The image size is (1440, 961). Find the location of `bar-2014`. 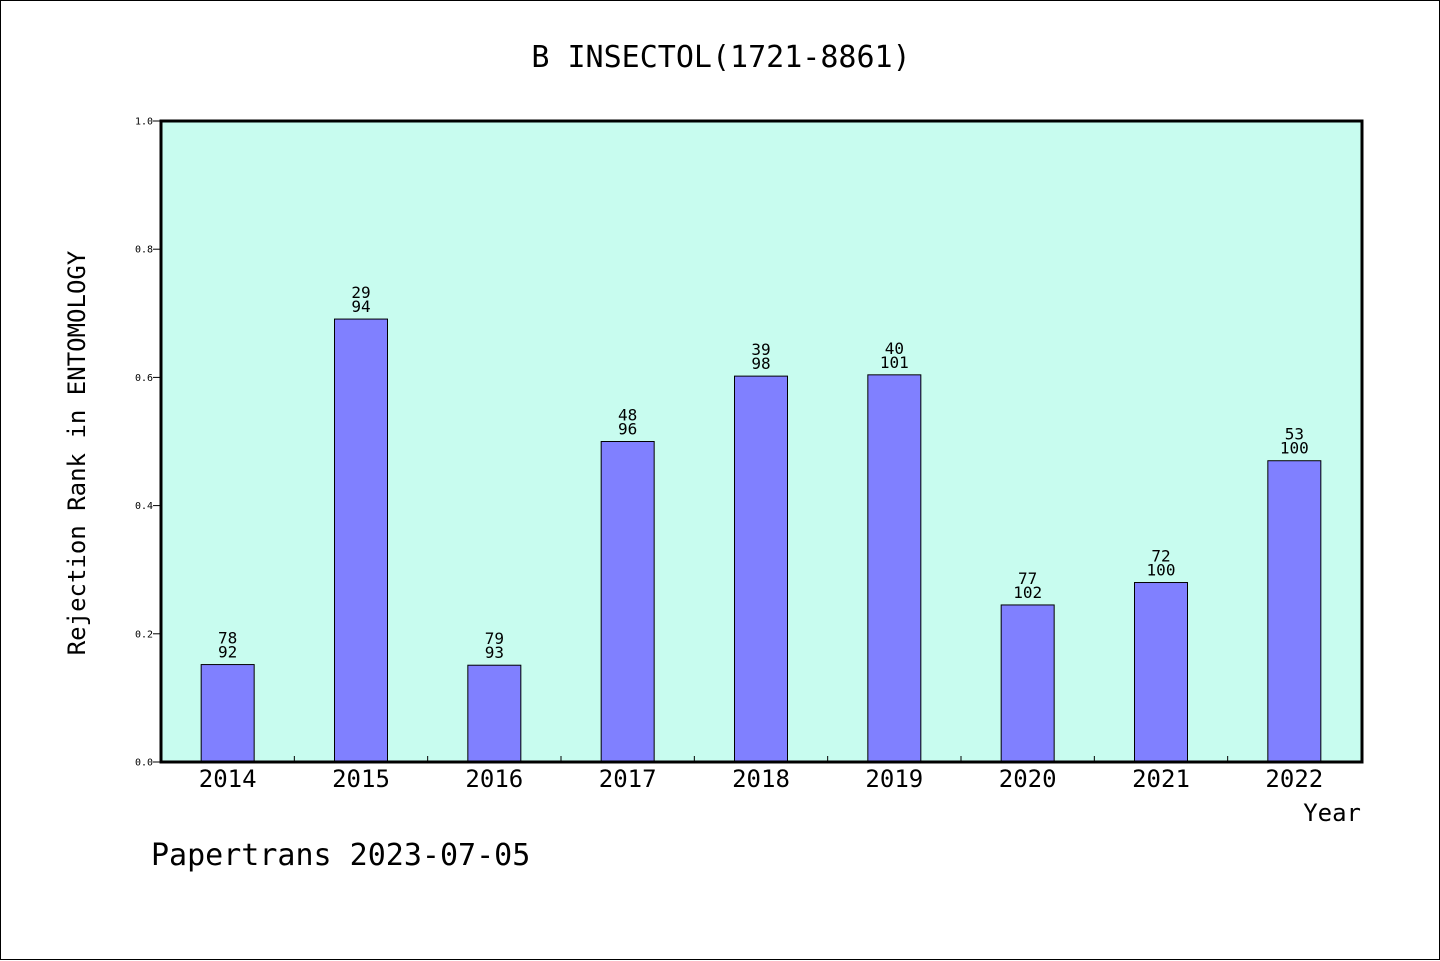

bar-2014 is located at coordinates (227, 713).